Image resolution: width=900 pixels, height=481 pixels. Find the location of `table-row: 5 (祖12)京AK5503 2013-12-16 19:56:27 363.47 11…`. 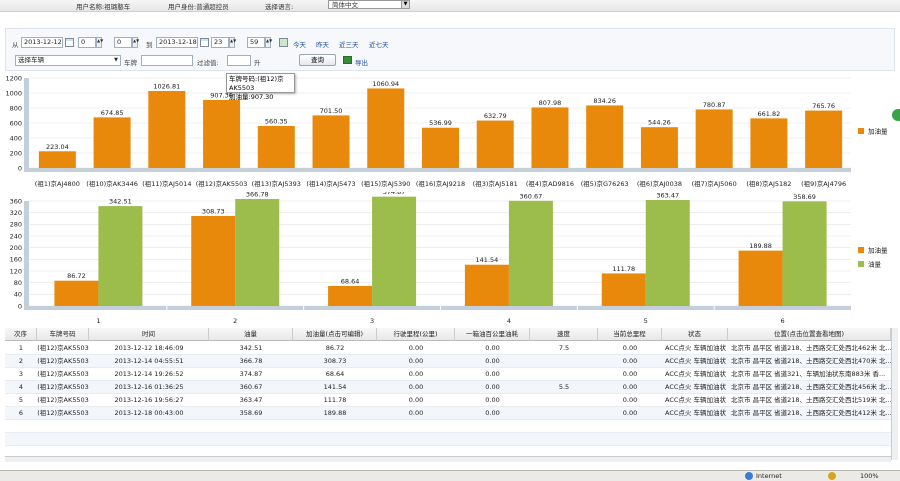

table-row: 5 (祖12)京AK5503 2013-12-16 19:56:27 363.47 11… is located at coordinates (448, 400).